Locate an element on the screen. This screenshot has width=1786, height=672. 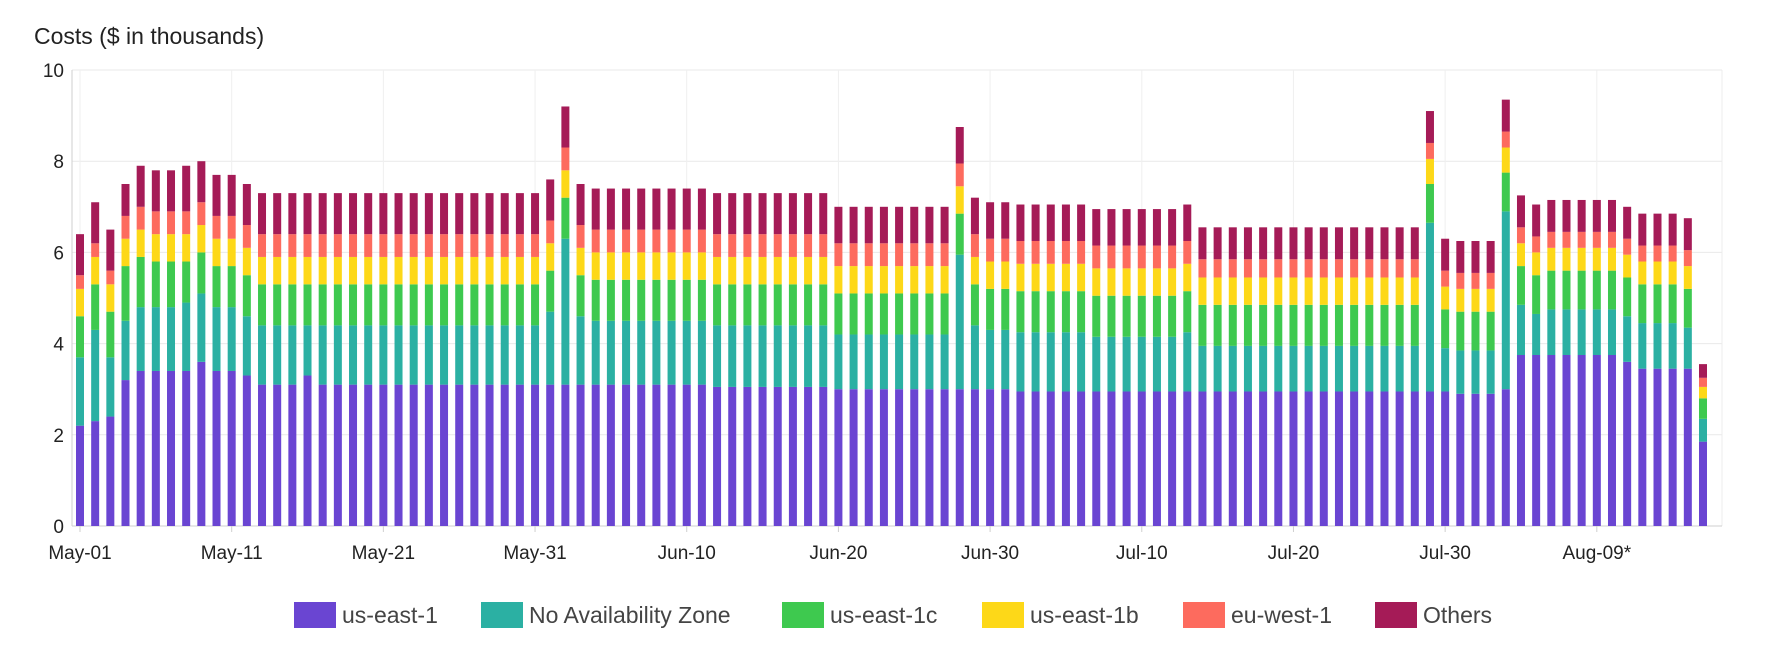
legend-item: Others is located at coordinates (1433, 615).